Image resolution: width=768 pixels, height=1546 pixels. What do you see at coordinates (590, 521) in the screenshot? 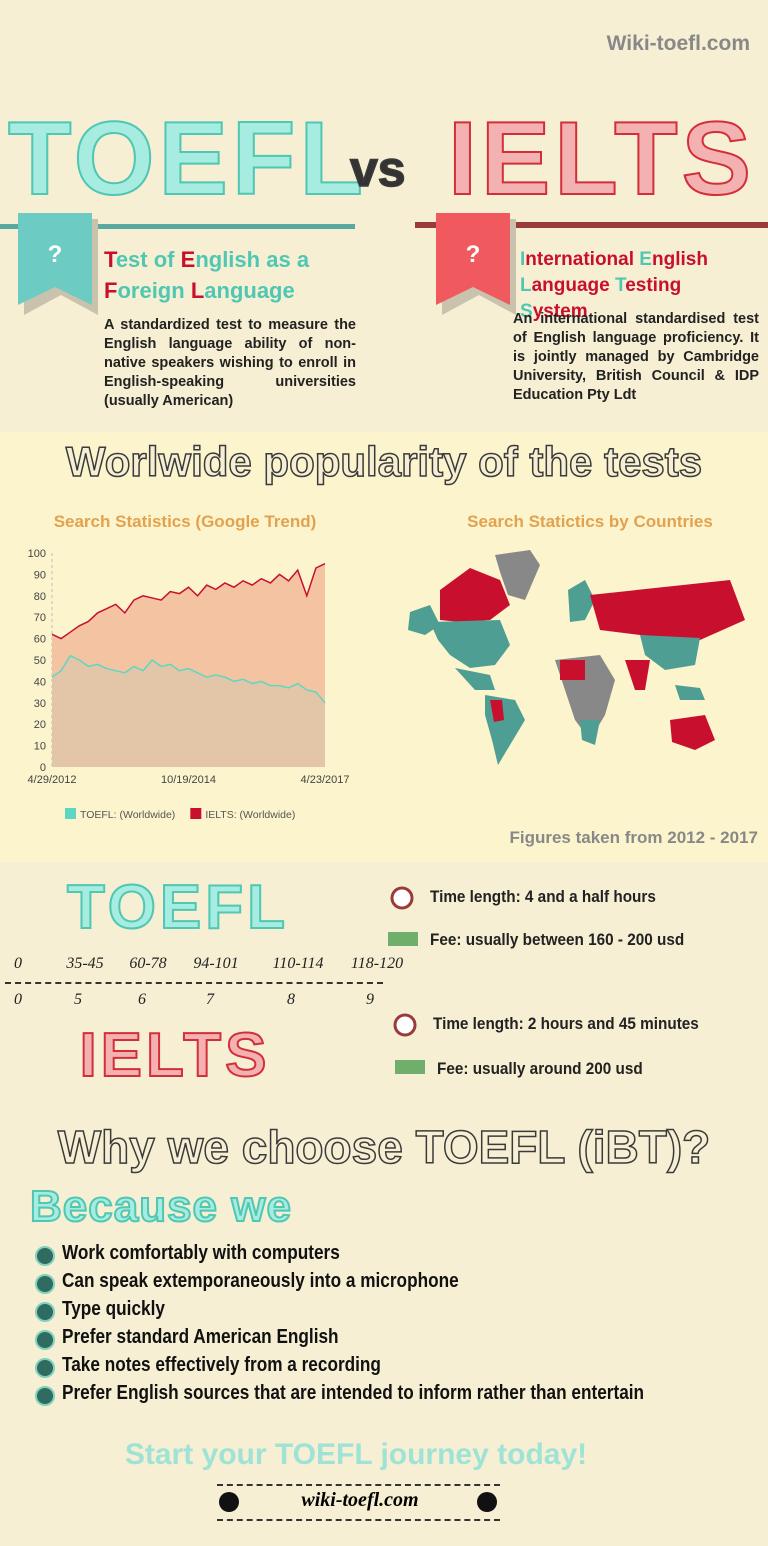
I see `map-title: Search Statictics by Countries` at bounding box center [590, 521].